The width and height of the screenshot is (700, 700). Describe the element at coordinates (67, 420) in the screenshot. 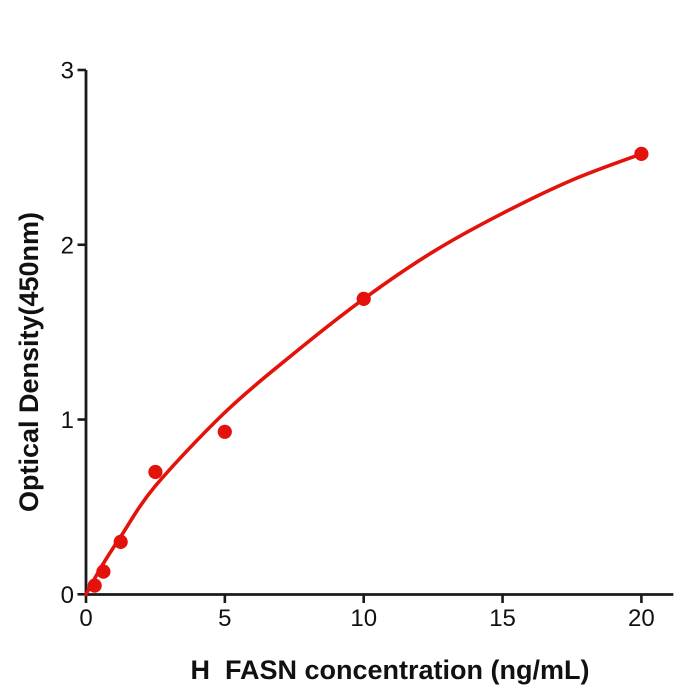

I see `y-tick-label: 1` at that location.